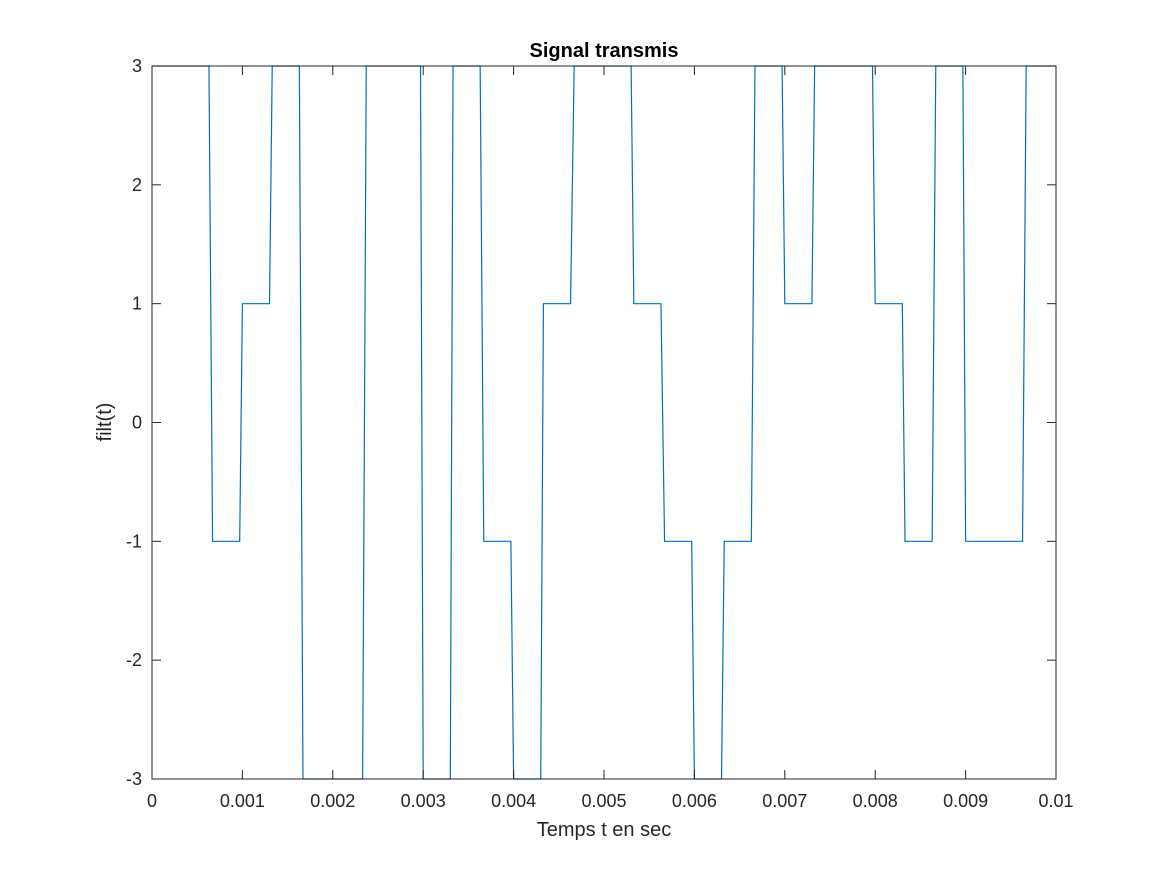 The height and width of the screenshot is (875, 1167). Describe the element at coordinates (134, 660) in the screenshot. I see `y-tick-label: -2` at that location.